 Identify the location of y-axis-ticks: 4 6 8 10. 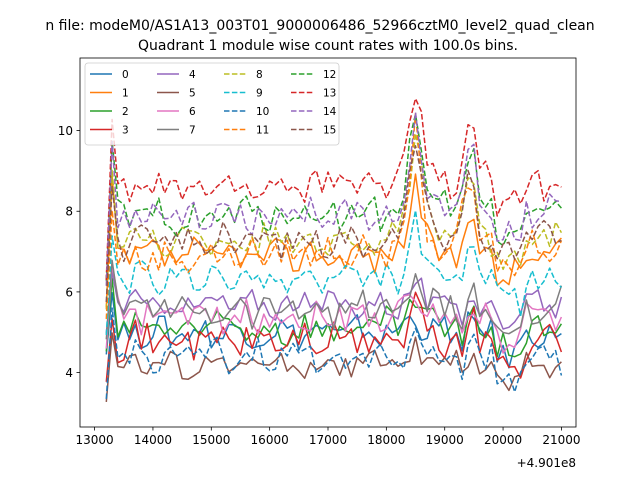
(69, 252).